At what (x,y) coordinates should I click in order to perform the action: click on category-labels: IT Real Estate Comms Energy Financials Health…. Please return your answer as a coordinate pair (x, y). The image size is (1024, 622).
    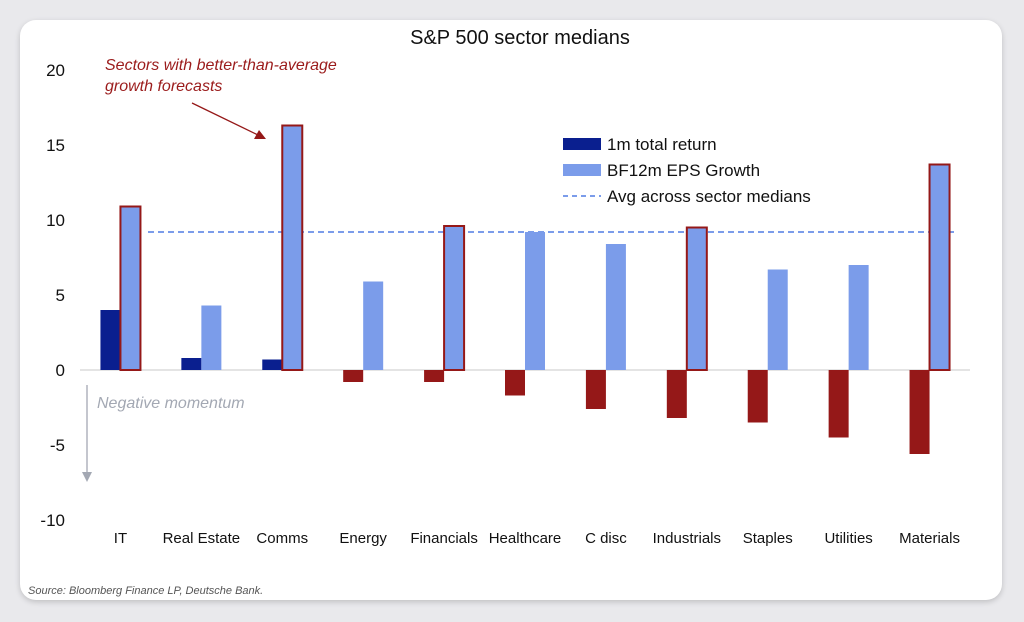
    Looking at the image, I should click on (537, 538).